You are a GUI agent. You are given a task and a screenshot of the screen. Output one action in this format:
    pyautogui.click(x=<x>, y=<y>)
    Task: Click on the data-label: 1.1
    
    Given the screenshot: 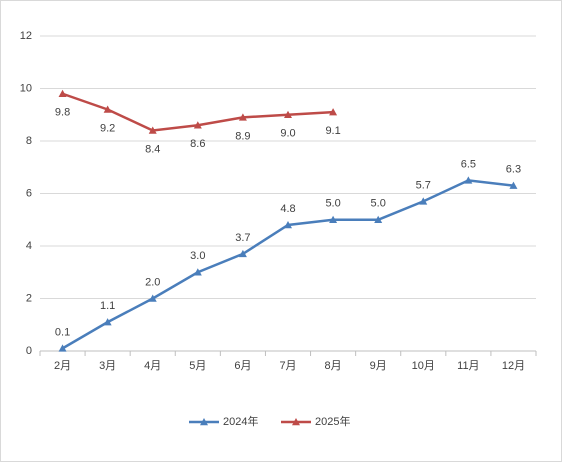 What is the action you would take?
    pyautogui.click(x=107, y=306)
    